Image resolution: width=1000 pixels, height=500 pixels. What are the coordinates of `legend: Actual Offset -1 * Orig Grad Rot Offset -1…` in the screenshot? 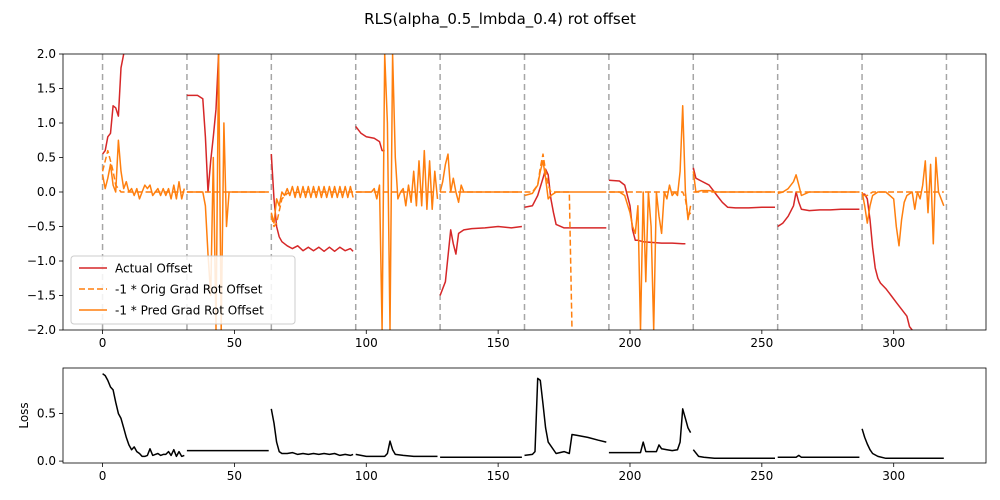 It's located at (183, 290).